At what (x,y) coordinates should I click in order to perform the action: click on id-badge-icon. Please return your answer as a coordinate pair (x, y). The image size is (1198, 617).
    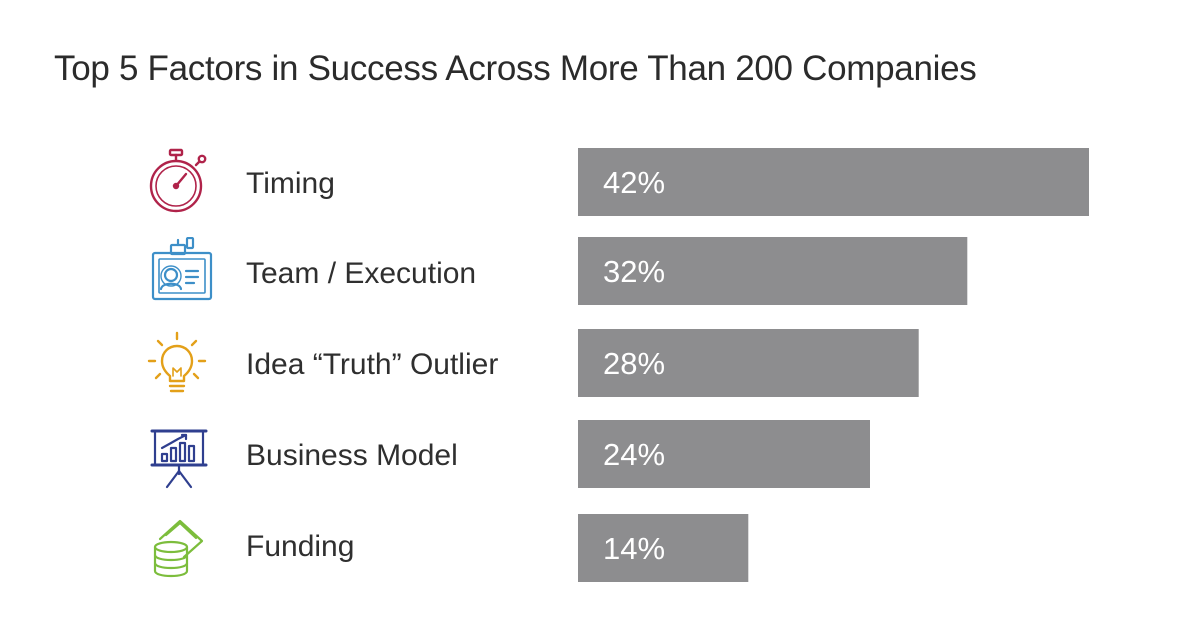
    Looking at the image, I should click on (178, 272).